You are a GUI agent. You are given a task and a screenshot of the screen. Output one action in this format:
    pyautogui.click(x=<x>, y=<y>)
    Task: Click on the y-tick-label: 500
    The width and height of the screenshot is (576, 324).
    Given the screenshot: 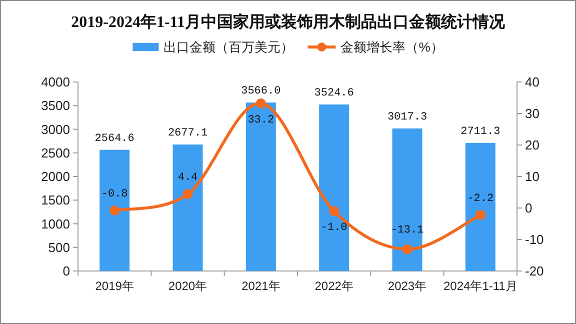 What is the action you would take?
    pyautogui.click(x=59, y=247)
    